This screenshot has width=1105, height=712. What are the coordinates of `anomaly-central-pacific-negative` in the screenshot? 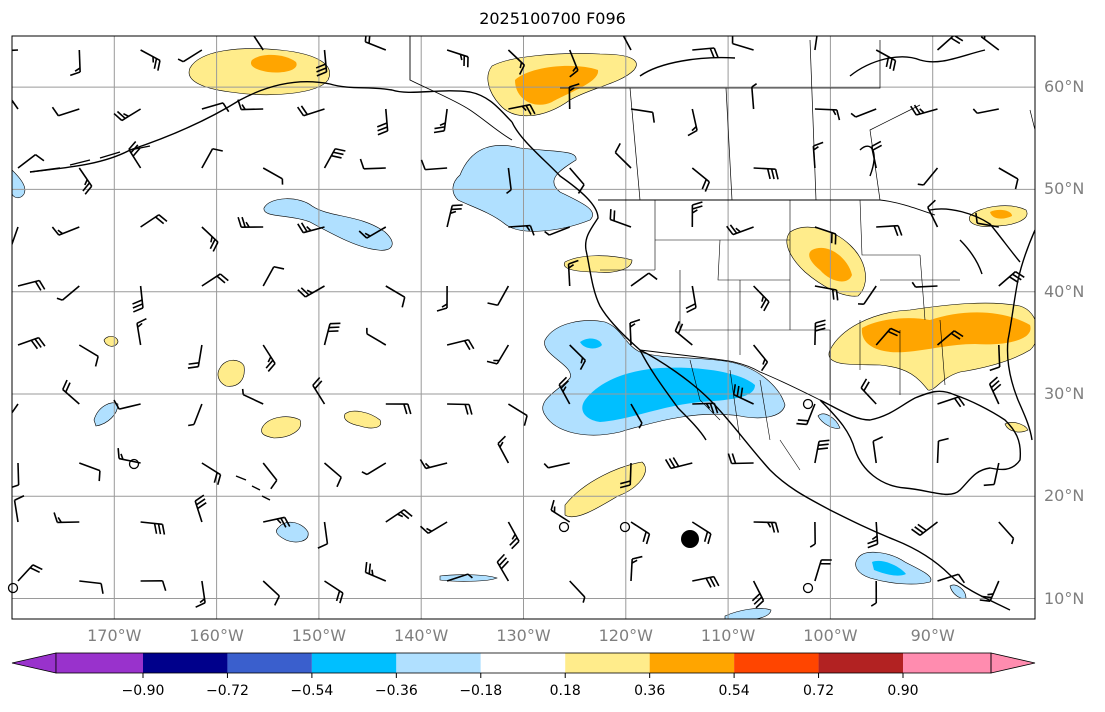 It's located at (328, 224).